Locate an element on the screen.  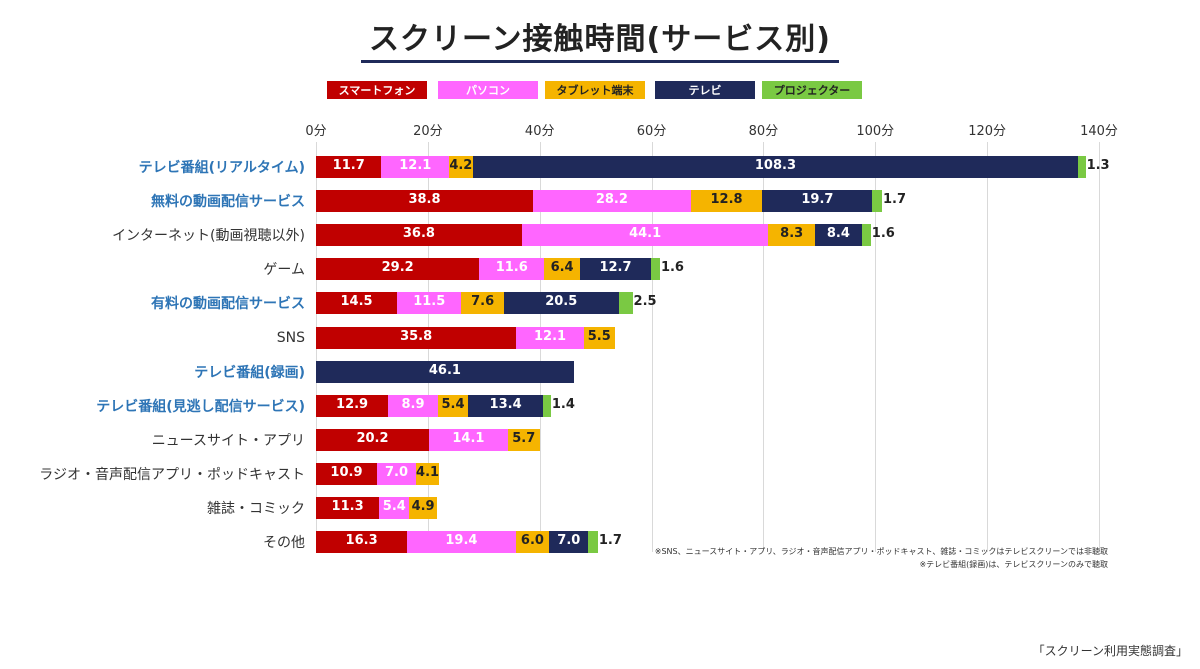
x-tick-label: 140分 is located at coordinates (1099, 131).